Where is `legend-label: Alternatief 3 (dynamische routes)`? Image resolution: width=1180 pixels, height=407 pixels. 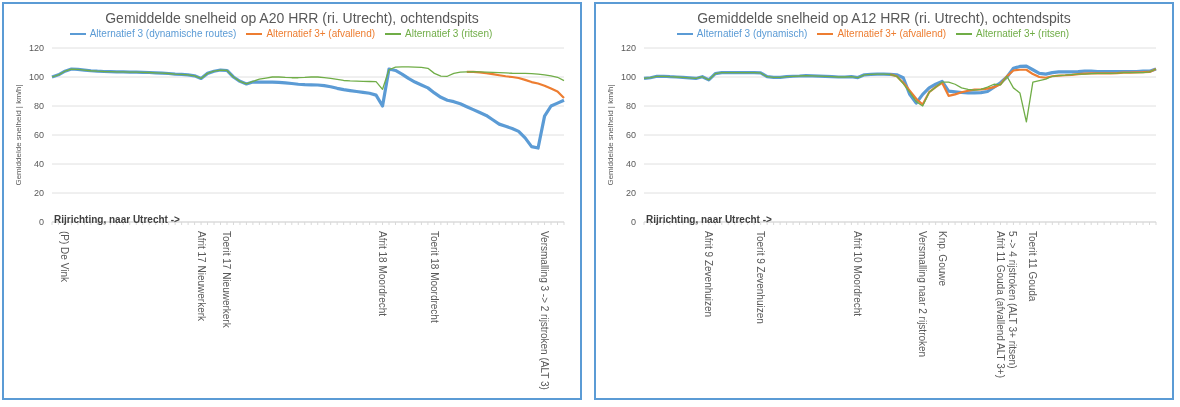 legend-label: Alternatief 3 (dynamische routes) is located at coordinates (163, 33).